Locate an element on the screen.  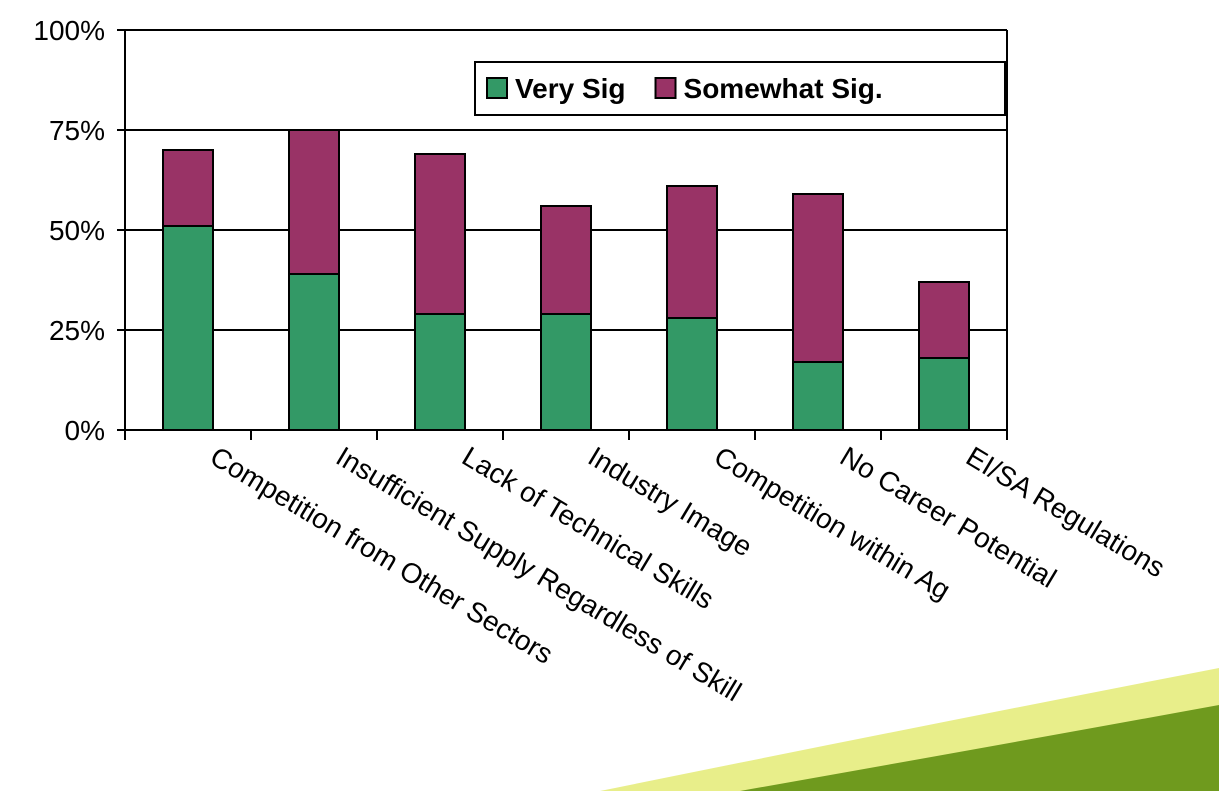
legend: Very Sig Somewhat Sig. is located at coordinates (740, 88).